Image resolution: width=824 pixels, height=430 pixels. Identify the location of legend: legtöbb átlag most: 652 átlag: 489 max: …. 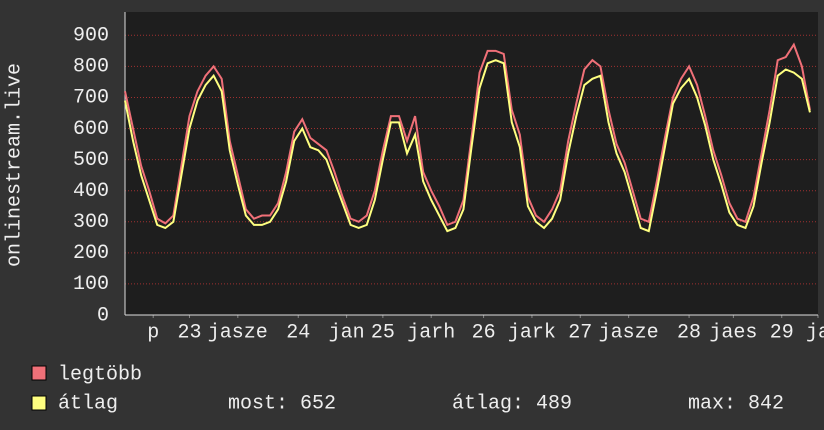
(407, 389).